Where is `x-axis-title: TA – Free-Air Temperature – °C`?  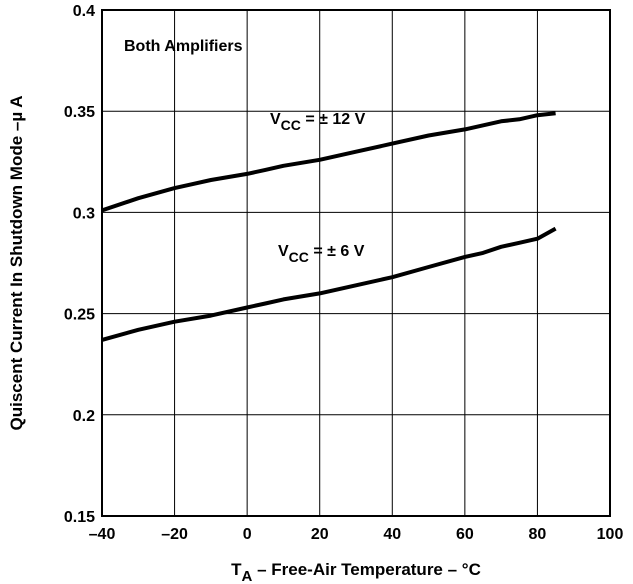 x-axis-title: TA – Free-Air Temperature – °C is located at coordinates (356, 572).